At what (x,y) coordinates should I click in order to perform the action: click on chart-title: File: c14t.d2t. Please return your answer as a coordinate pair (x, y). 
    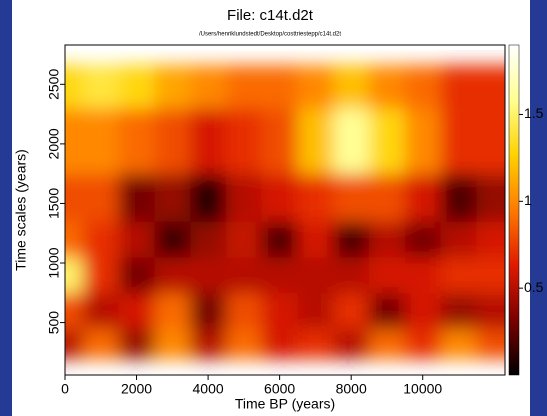
    Looking at the image, I should click on (270, 15).